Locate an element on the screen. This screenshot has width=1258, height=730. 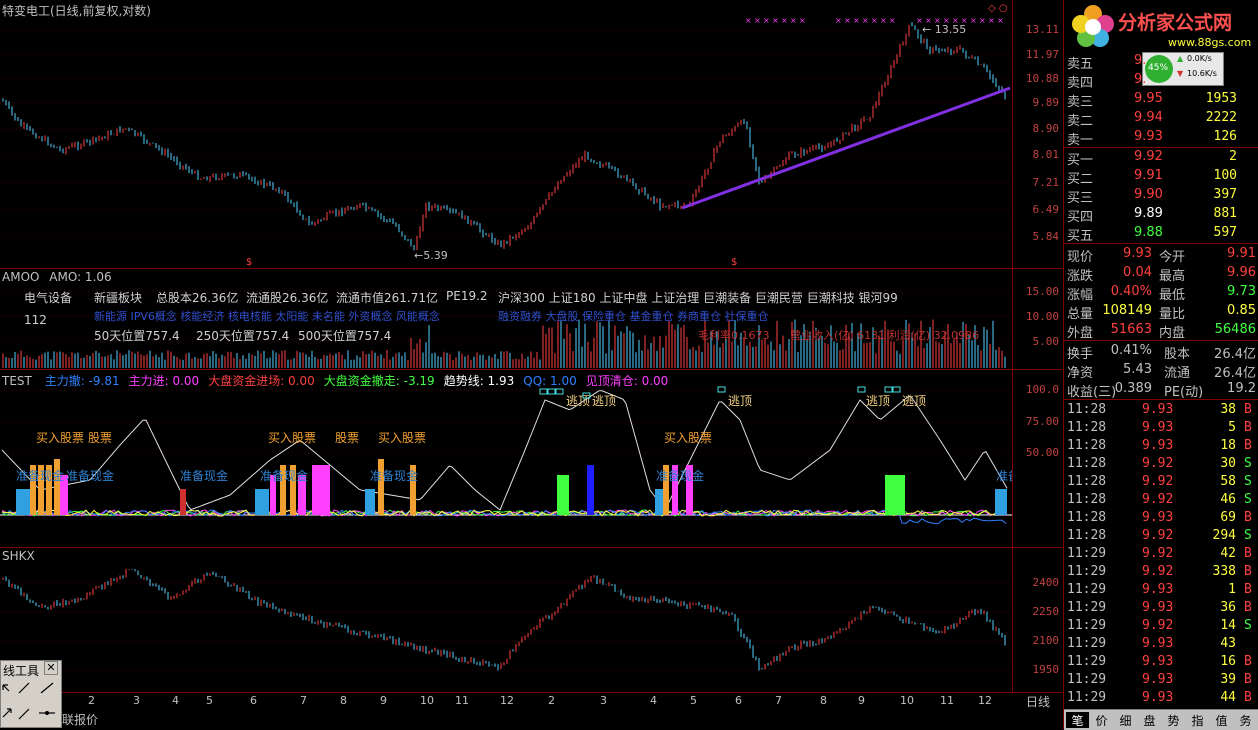
stat-value: 9.73 is located at coordinates (1241, 291).